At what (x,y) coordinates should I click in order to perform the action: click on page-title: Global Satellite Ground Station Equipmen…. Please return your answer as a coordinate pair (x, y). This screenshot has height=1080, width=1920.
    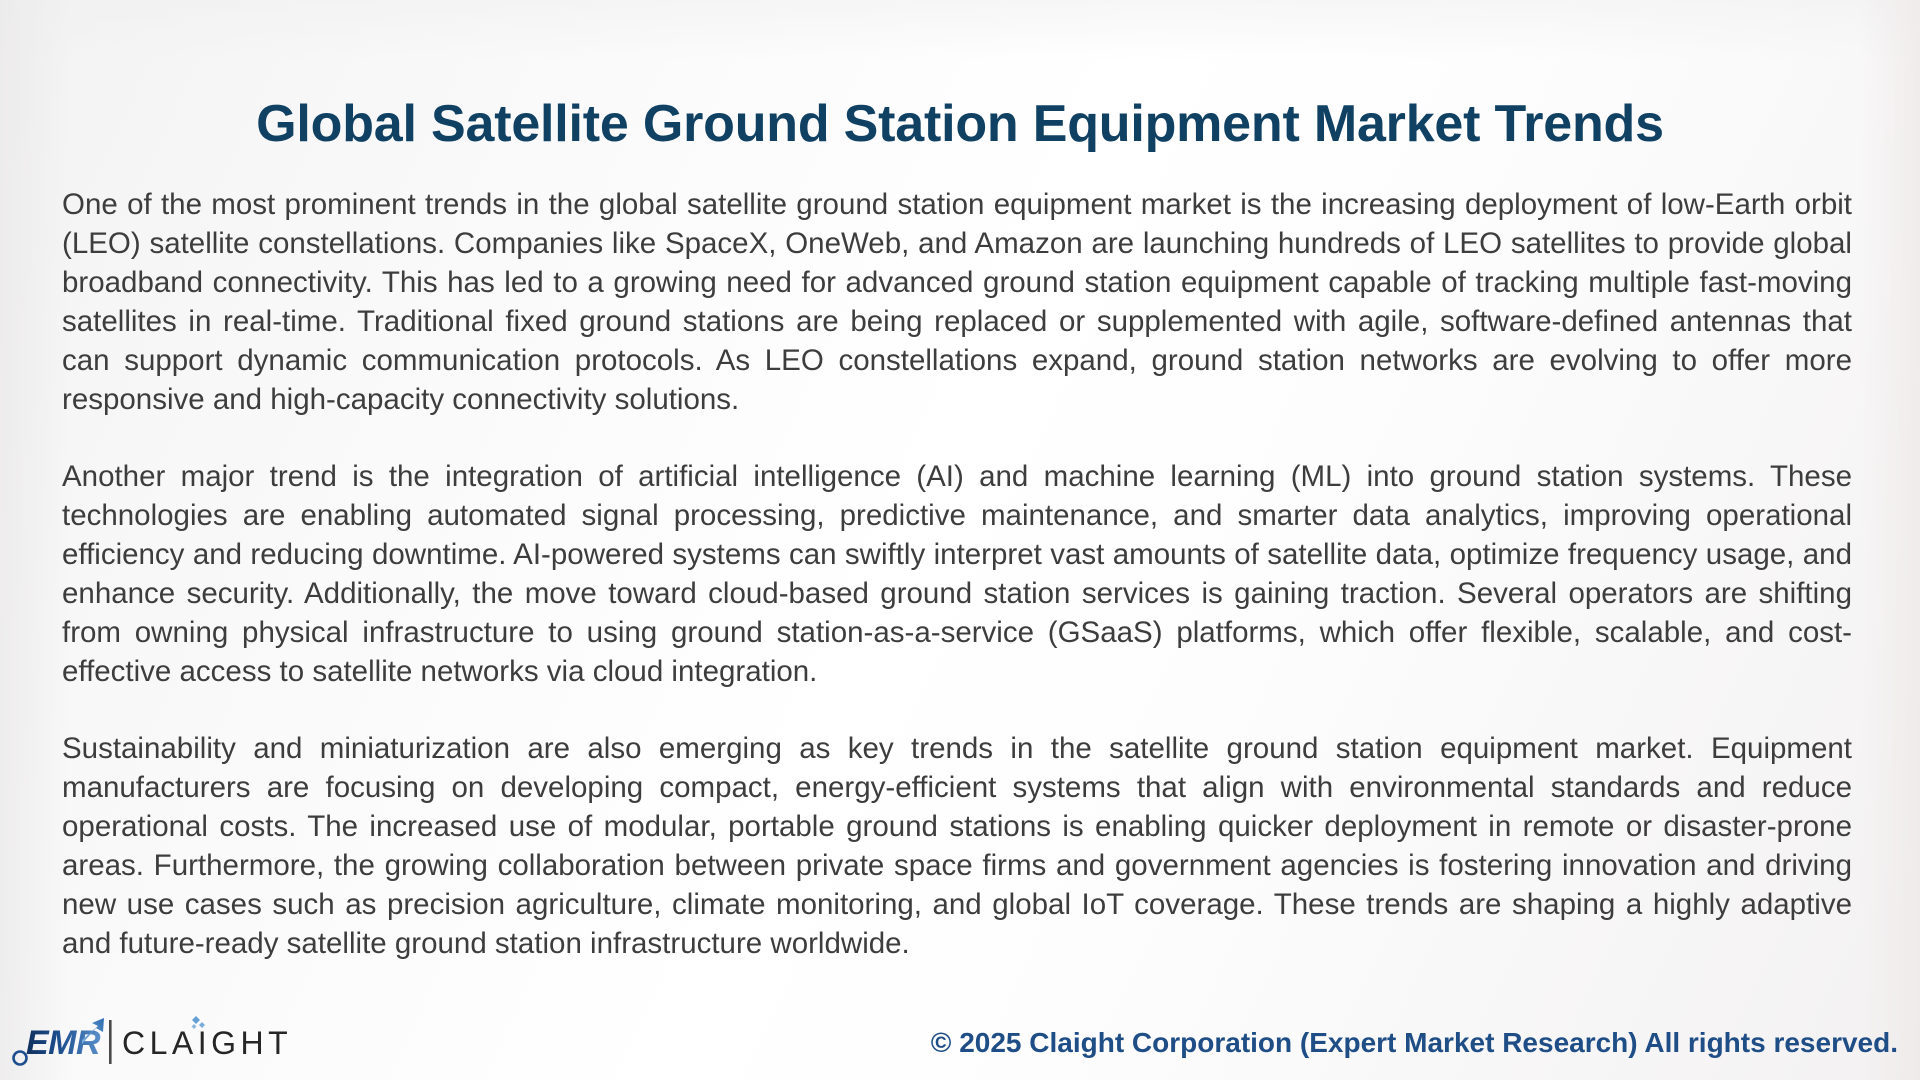
    Looking at the image, I should click on (960, 123).